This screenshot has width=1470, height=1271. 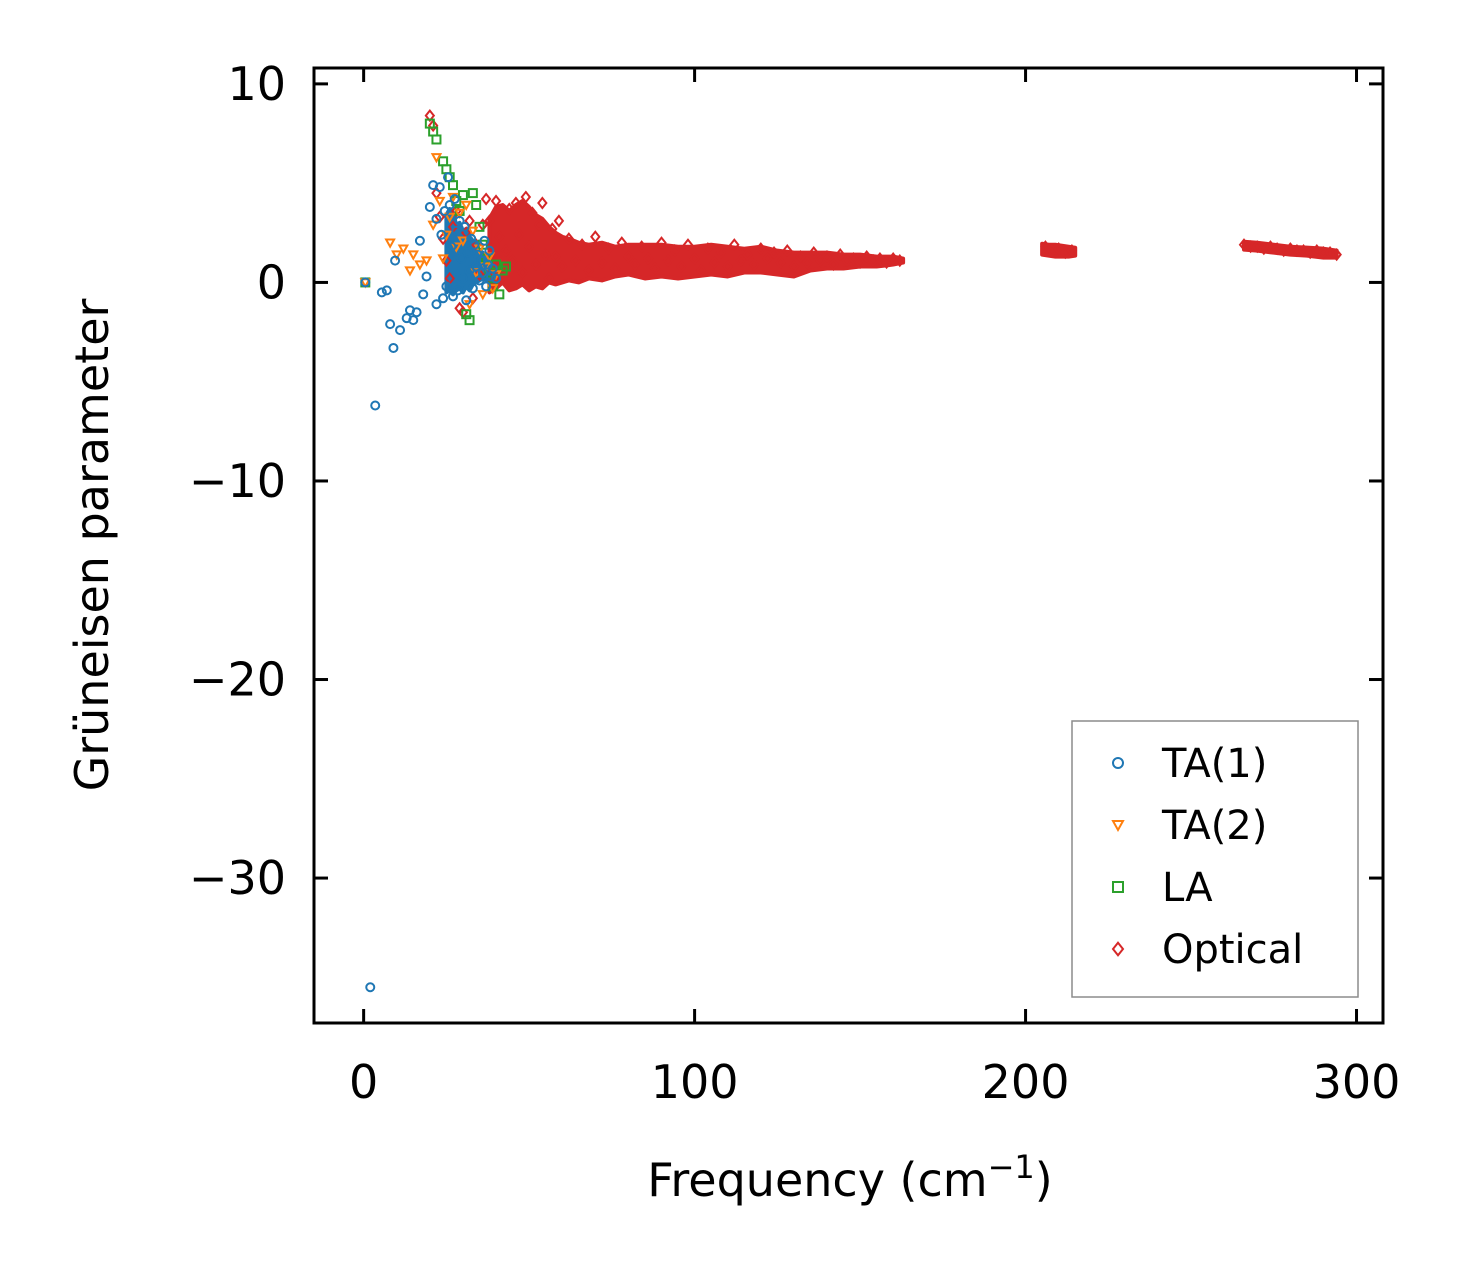 I want to click on legend-label-ta-1: TA(1), so click(x=1214, y=764).